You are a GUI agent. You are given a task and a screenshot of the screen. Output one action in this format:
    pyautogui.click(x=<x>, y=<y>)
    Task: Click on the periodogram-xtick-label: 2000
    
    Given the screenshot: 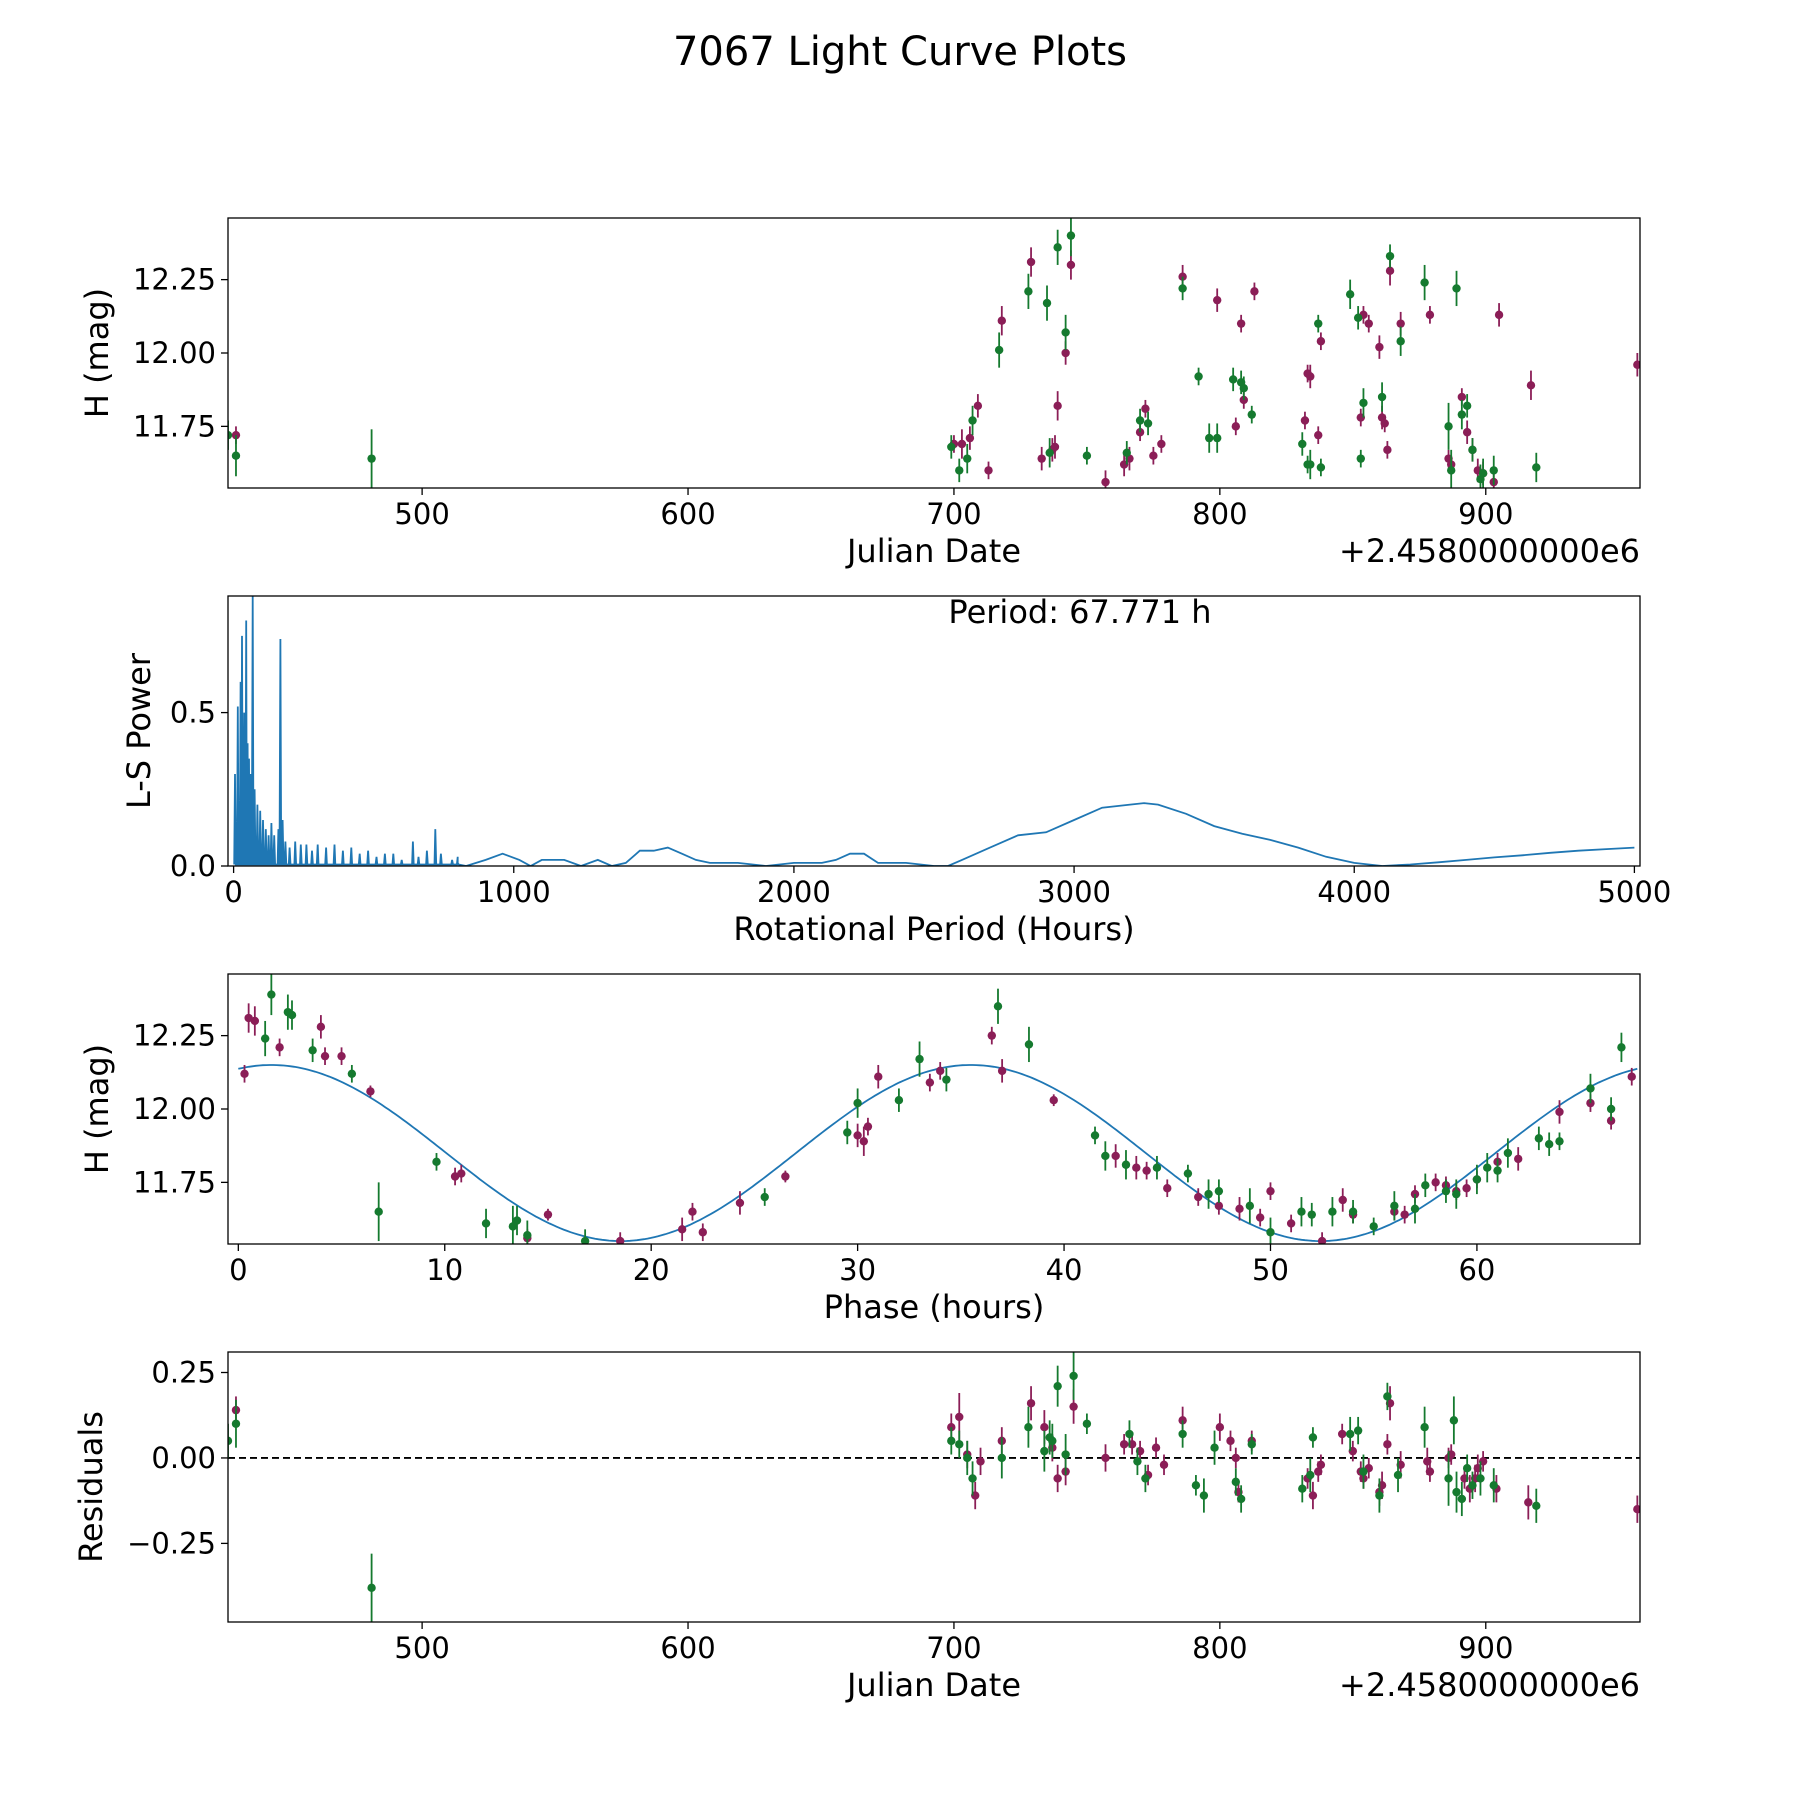 What is the action you would take?
    pyautogui.click(x=794, y=892)
    